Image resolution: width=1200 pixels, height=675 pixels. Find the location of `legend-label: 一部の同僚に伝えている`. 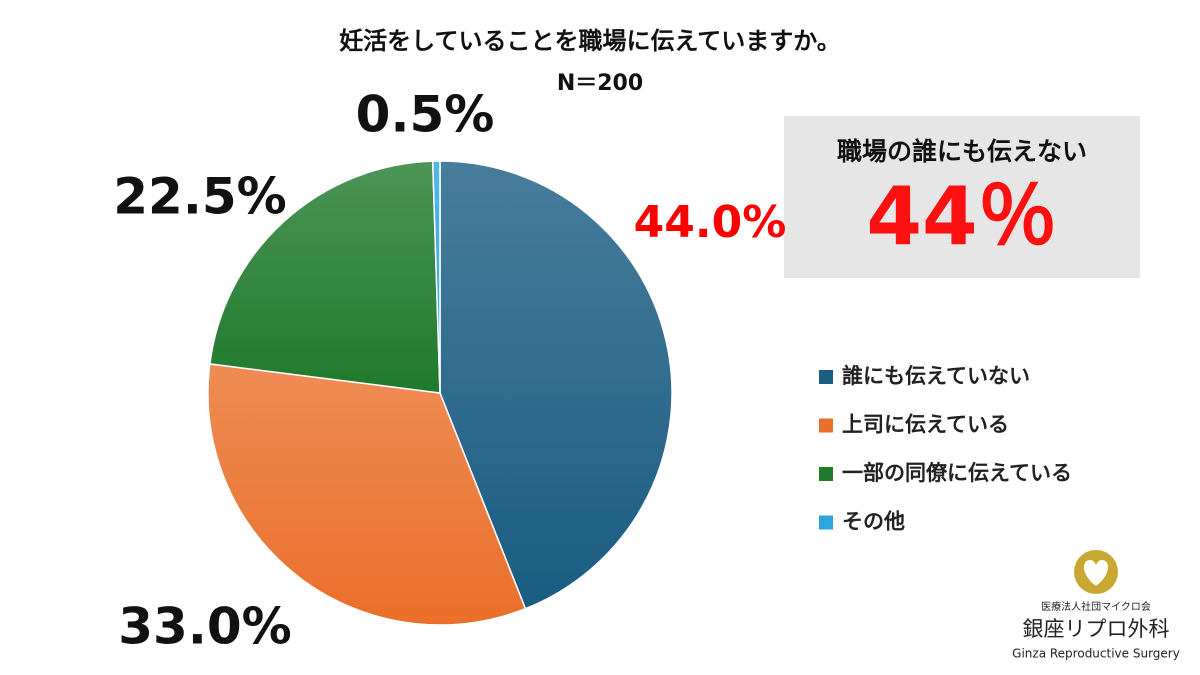

legend-label: 一部の同僚に伝えている is located at coordinates (957, 473).